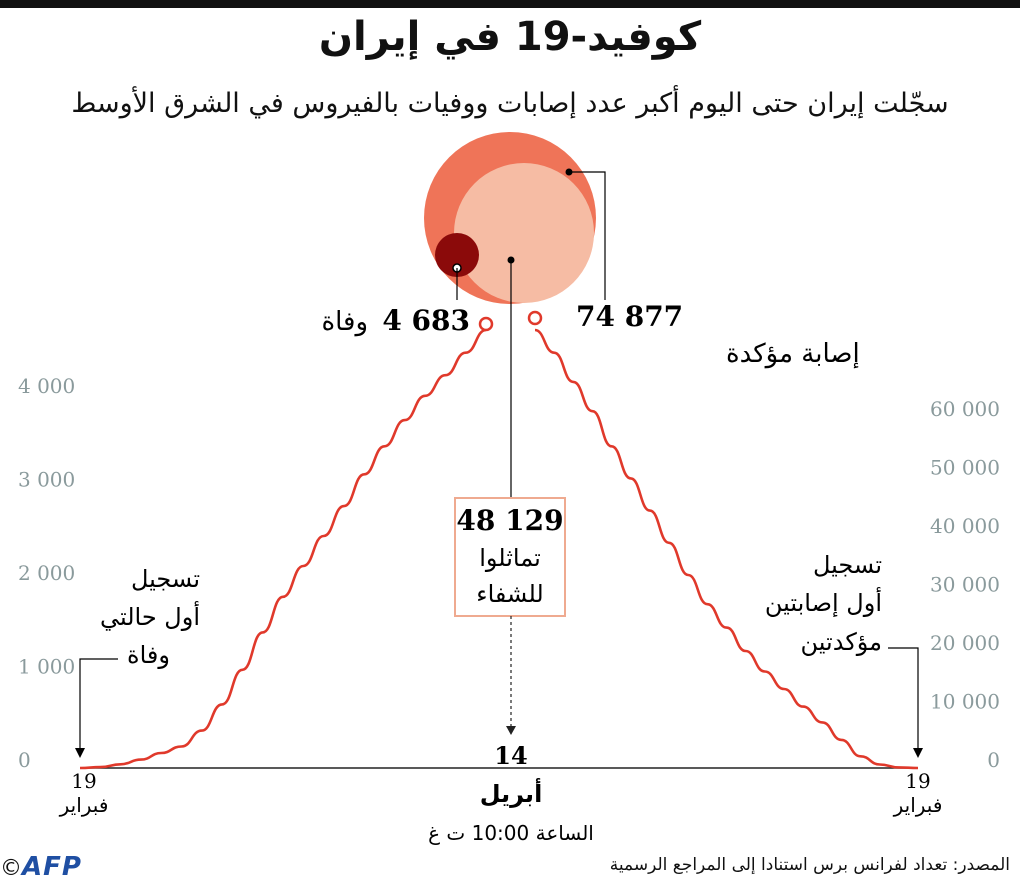 The height and width of the screenshot is (896, 1020). Describe the element at coordinates (965, 643) in the screenshot. I see `right-tick-label: 20 000` at that location.